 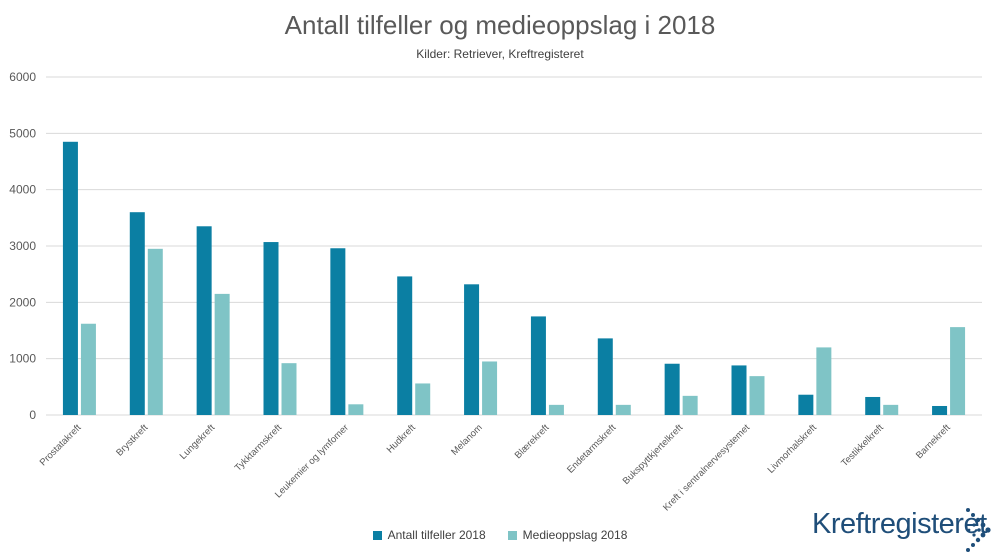 What do you see at coordinates (22, 359) in the screenshot?
I see `y-tick-label: 1000` at bounding box center [22, 359].